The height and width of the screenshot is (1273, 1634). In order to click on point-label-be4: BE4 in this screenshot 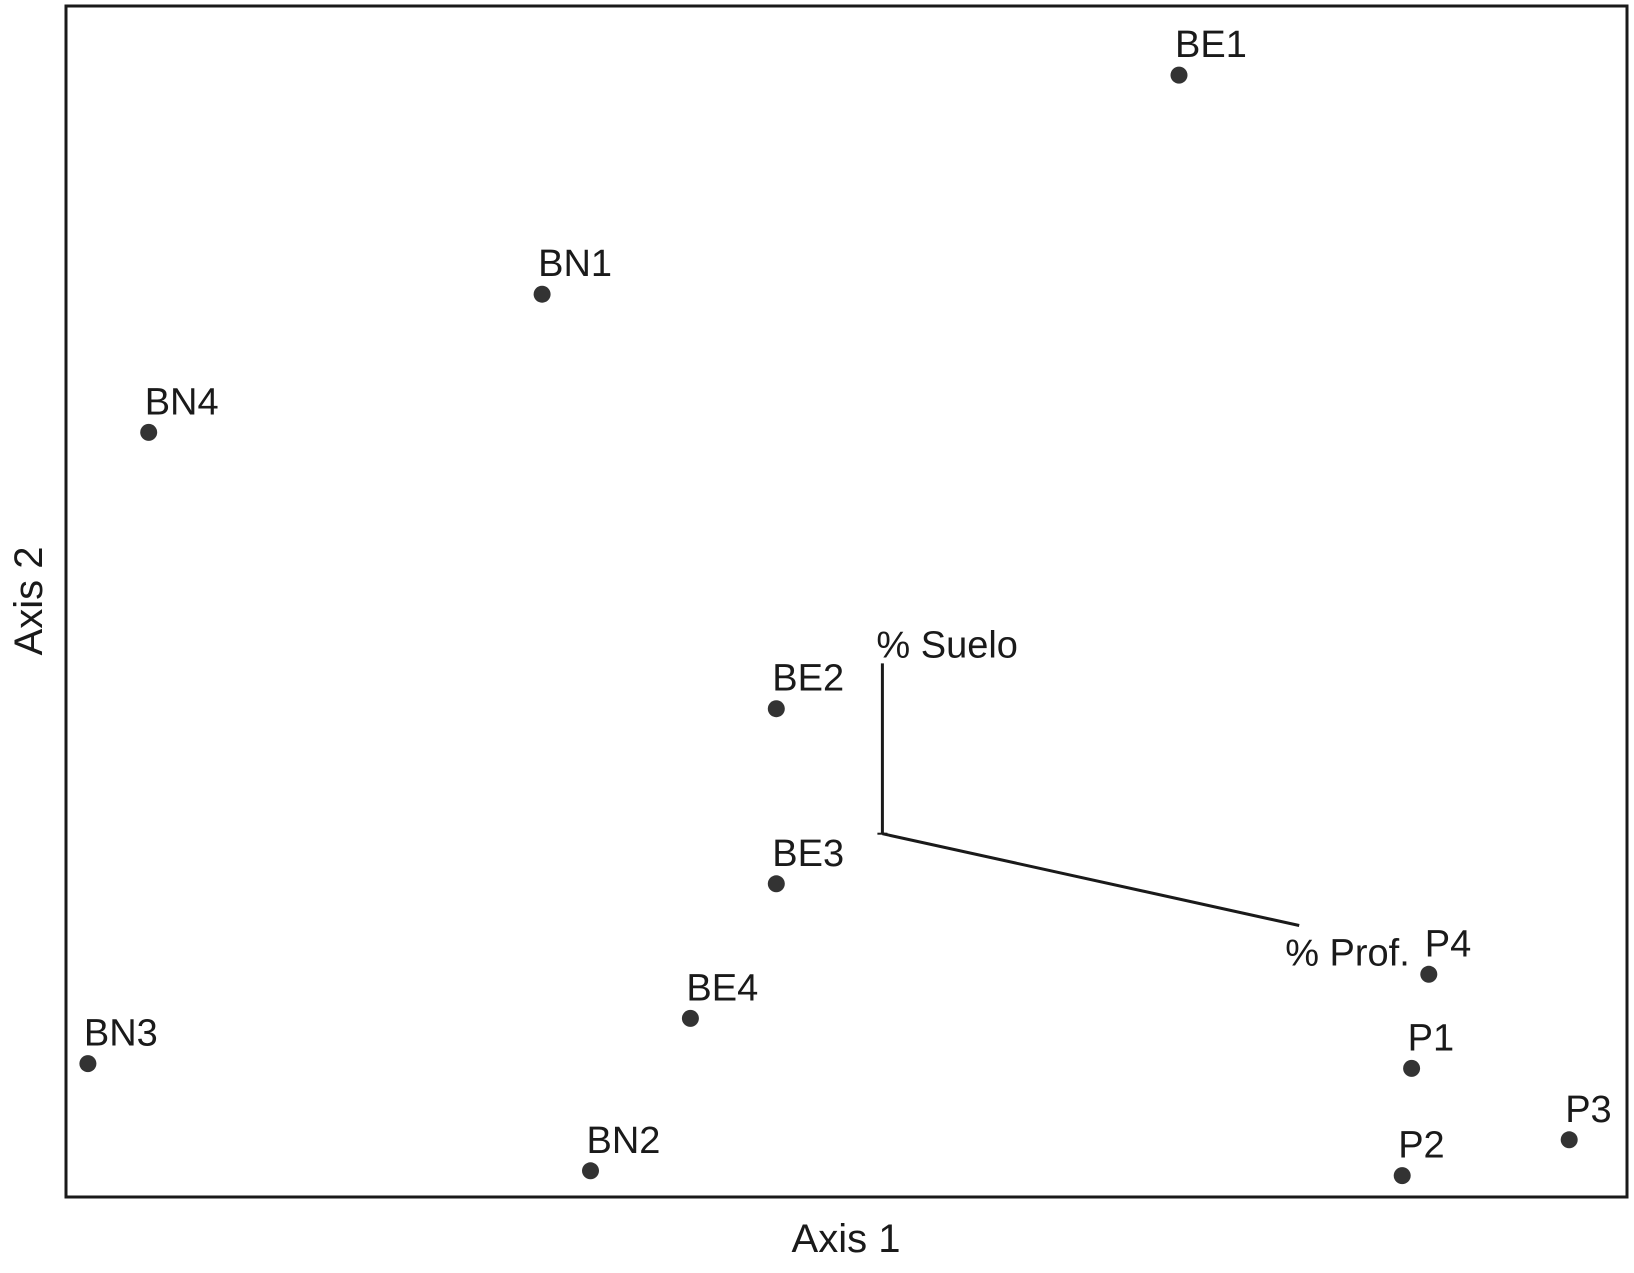, I will do `click(722, 988)`.